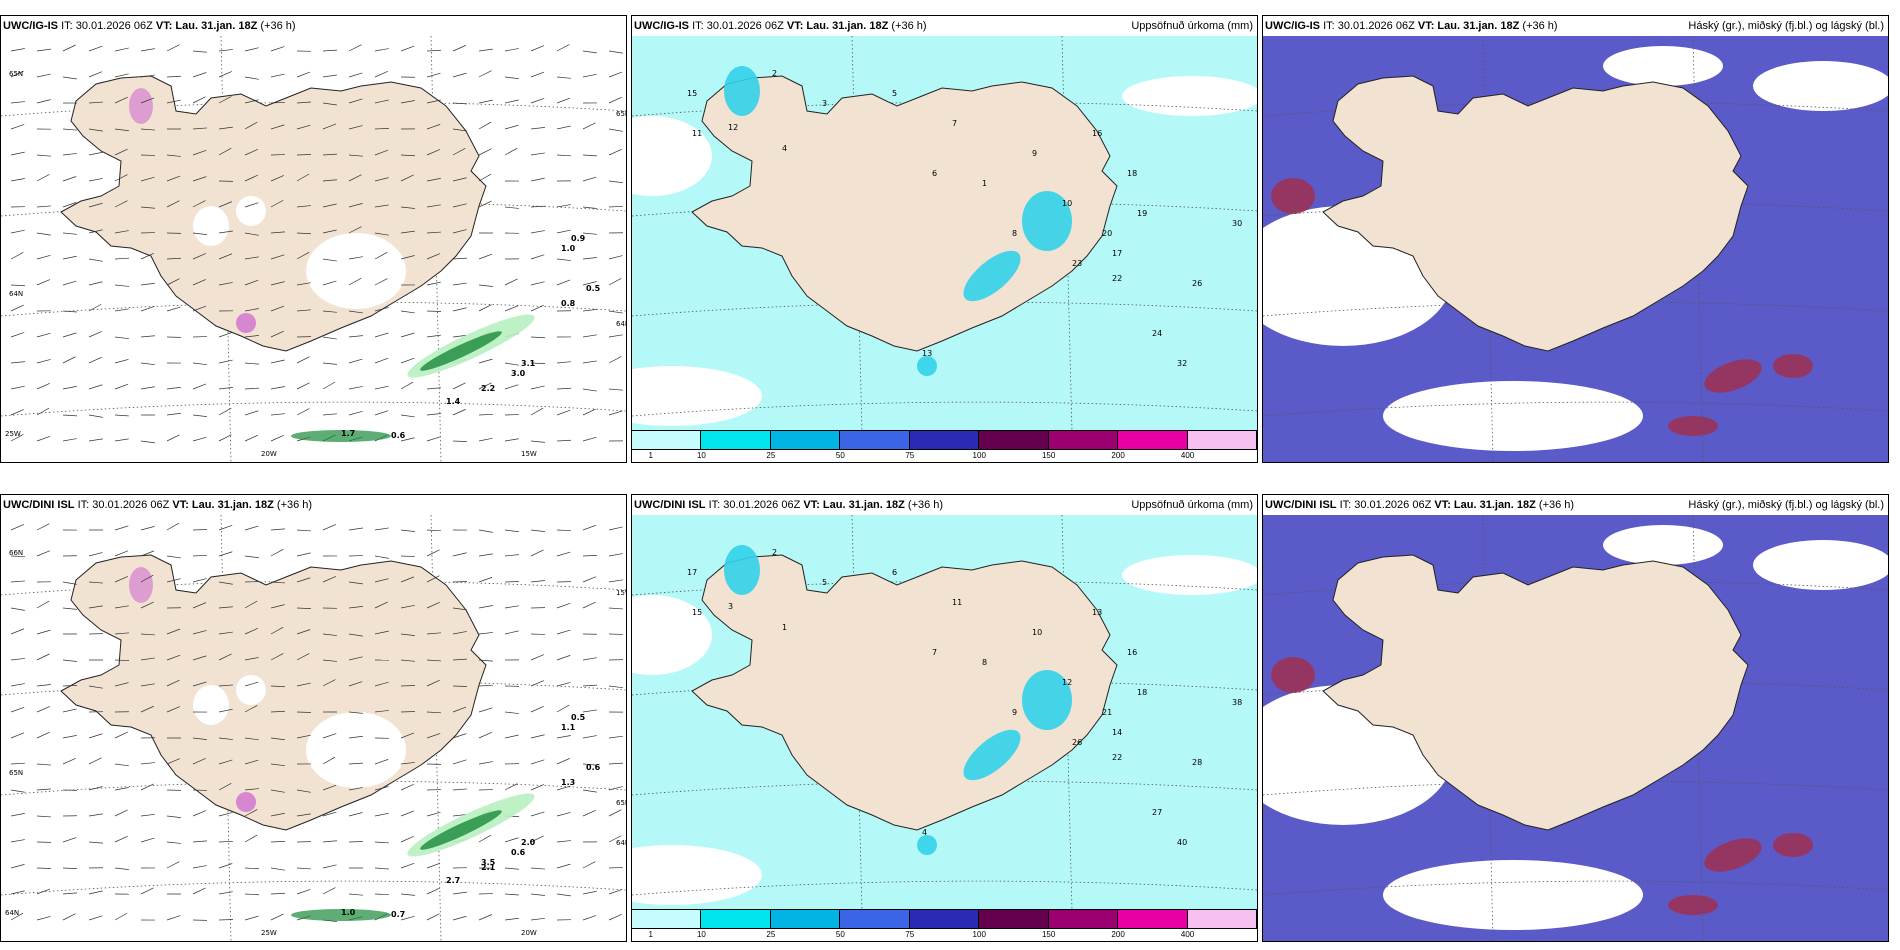 This screenshot has height=950, width=1900. What do you see at coordinates (1733, 855) in the screenshot?
I see `high-cloud` at bounding box center [1733, 855].